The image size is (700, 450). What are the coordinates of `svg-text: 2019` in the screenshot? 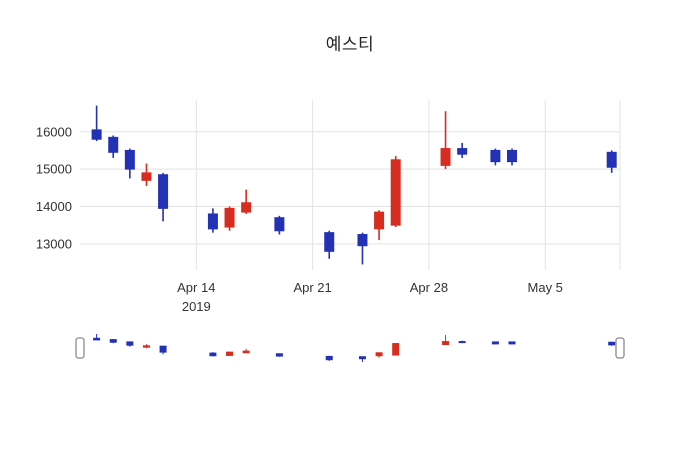 It's located at (196, 306).